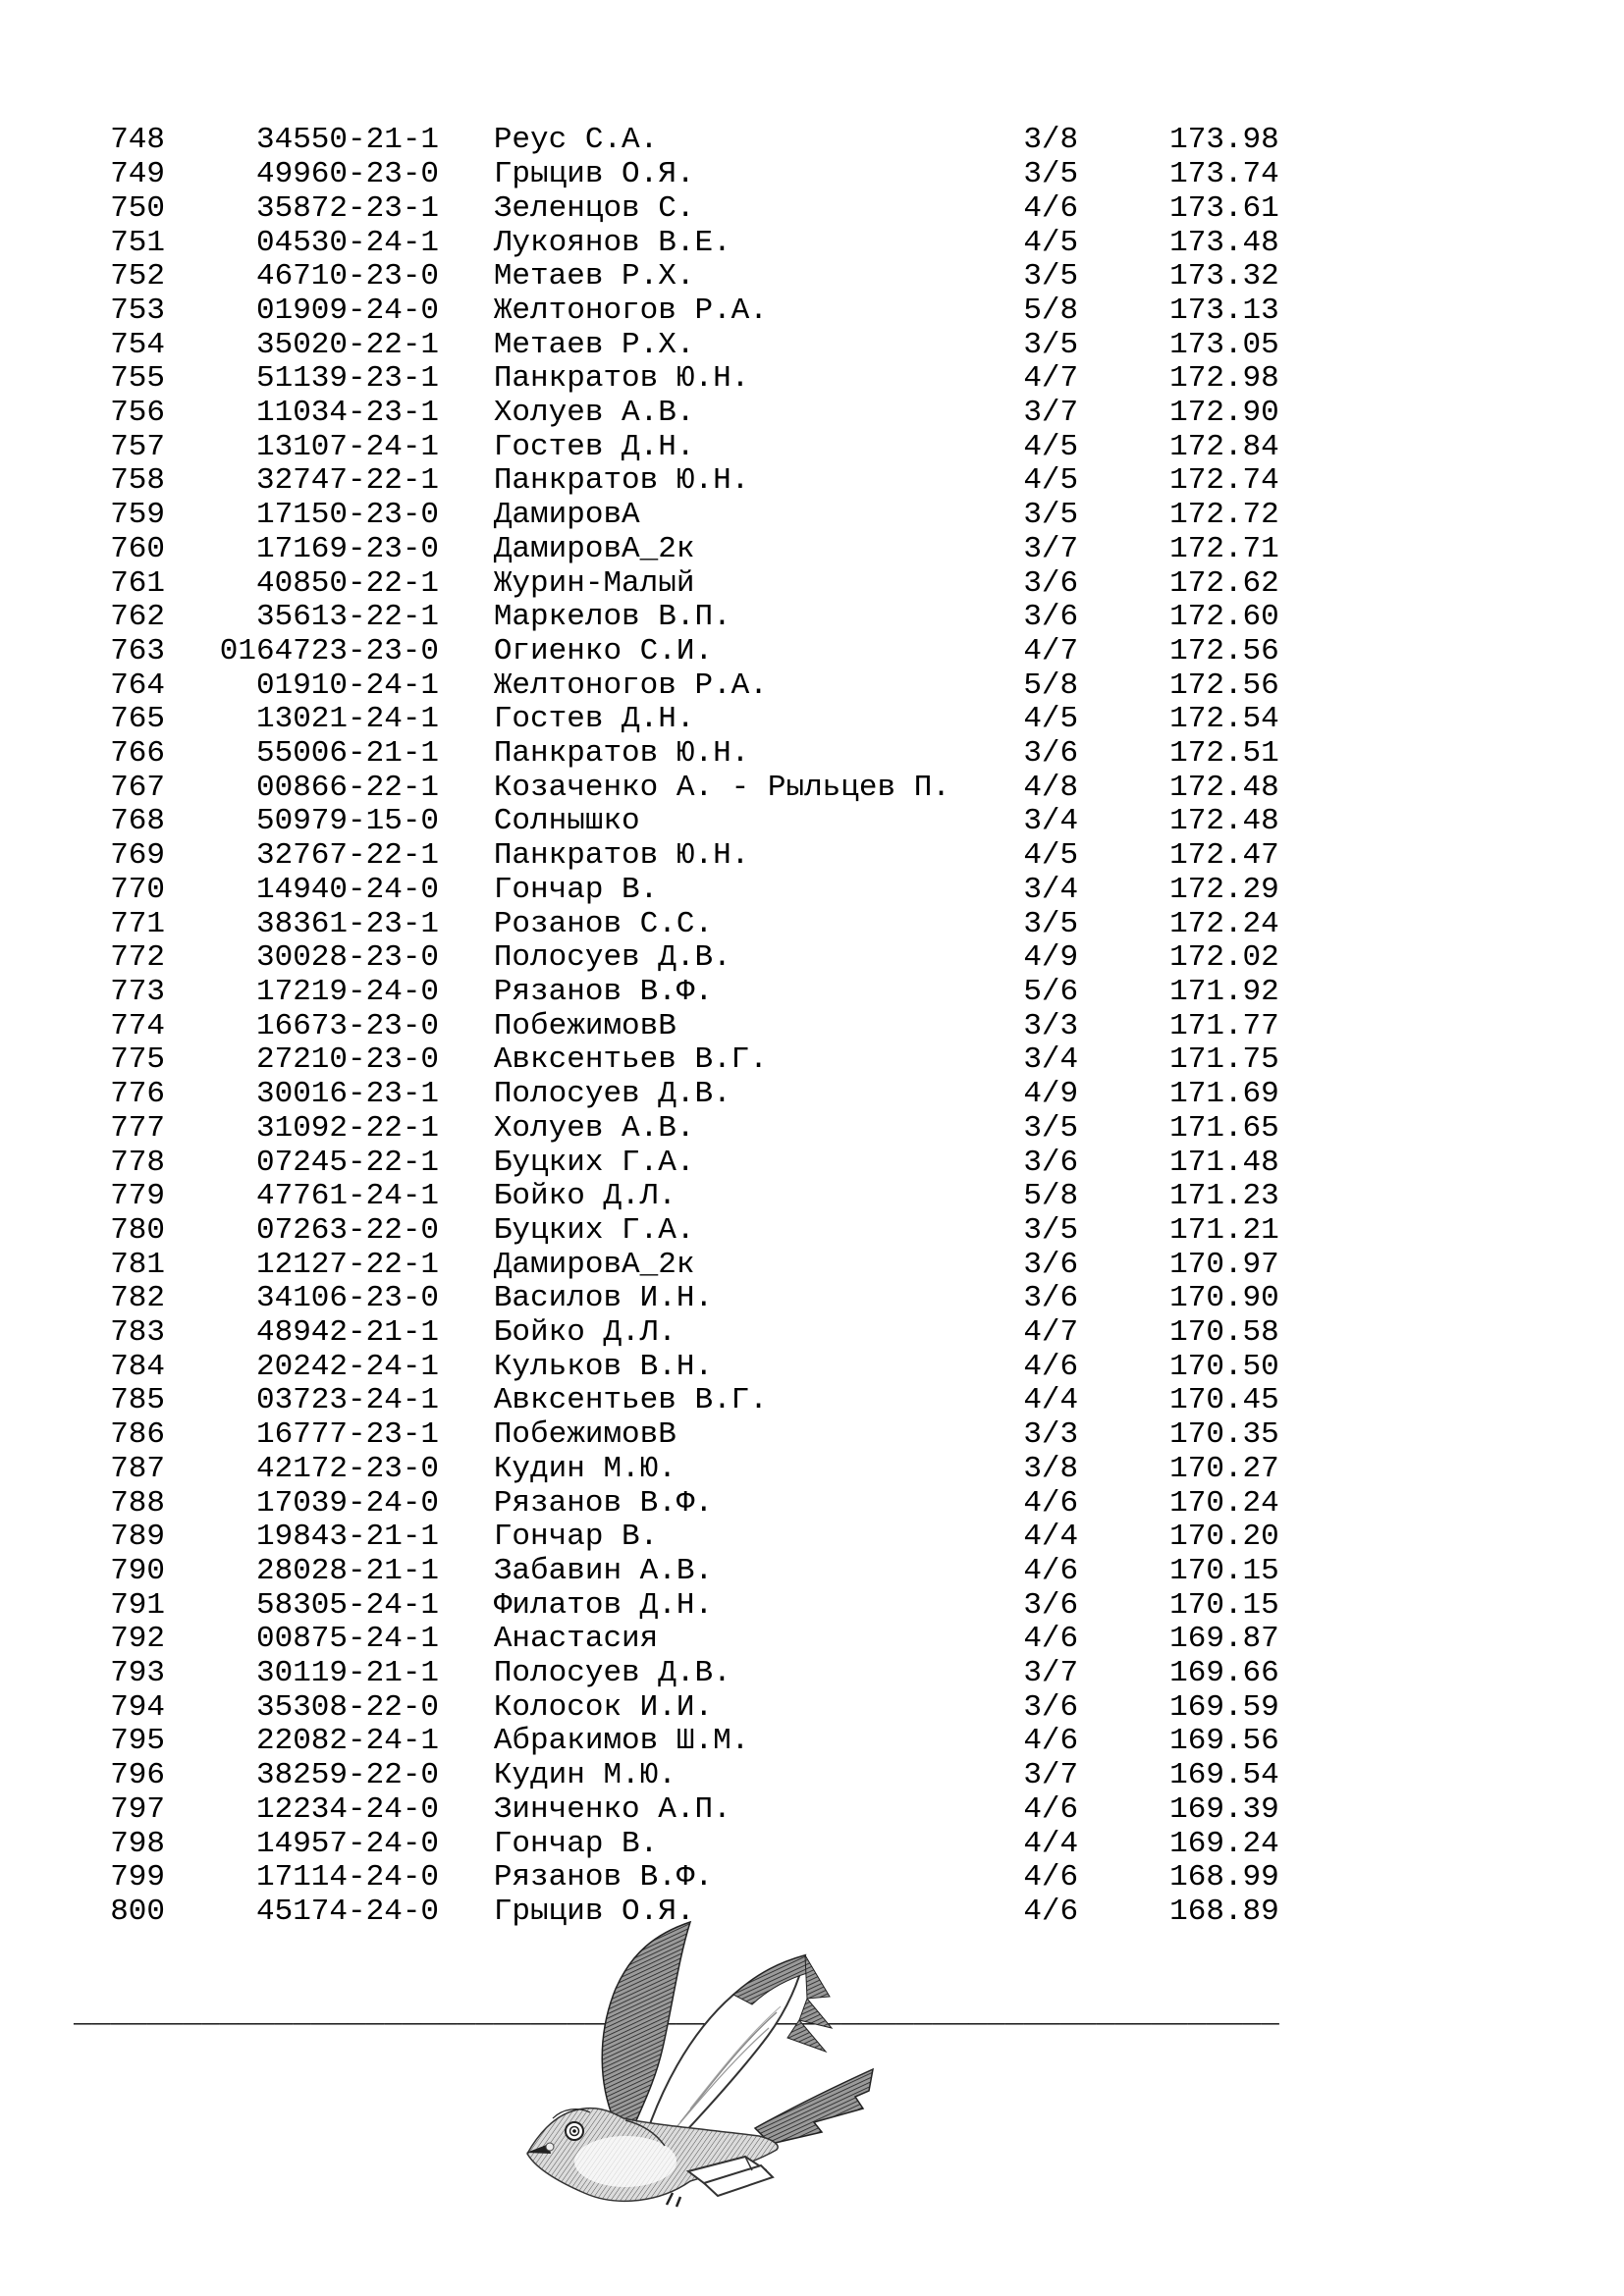 The height and width of the screenshot is (2296, 1624). I want to click on ring-number-cell: 16777-23-1, so click(348, 1435).